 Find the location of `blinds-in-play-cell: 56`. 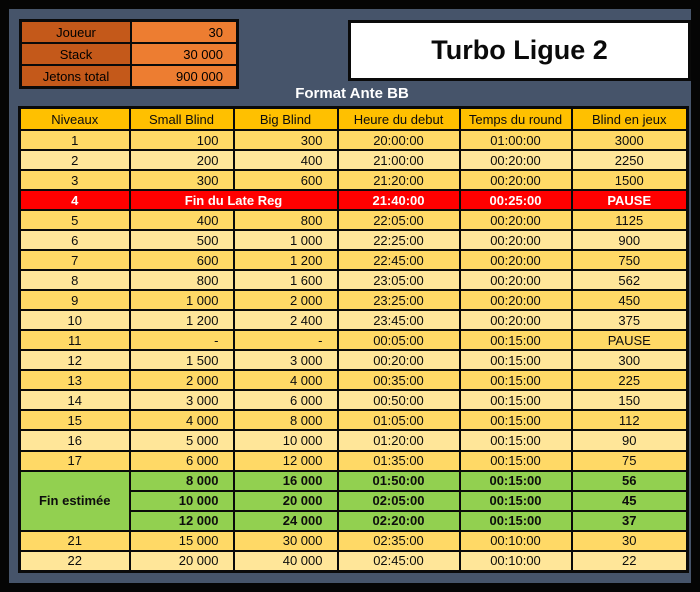

blinds-in-play-cell: 56 is located at coordinates (629, 480).